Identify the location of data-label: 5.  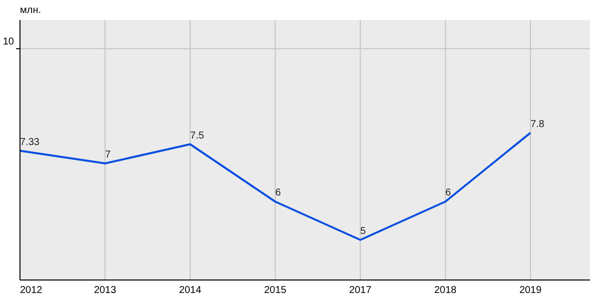
(363, 231).